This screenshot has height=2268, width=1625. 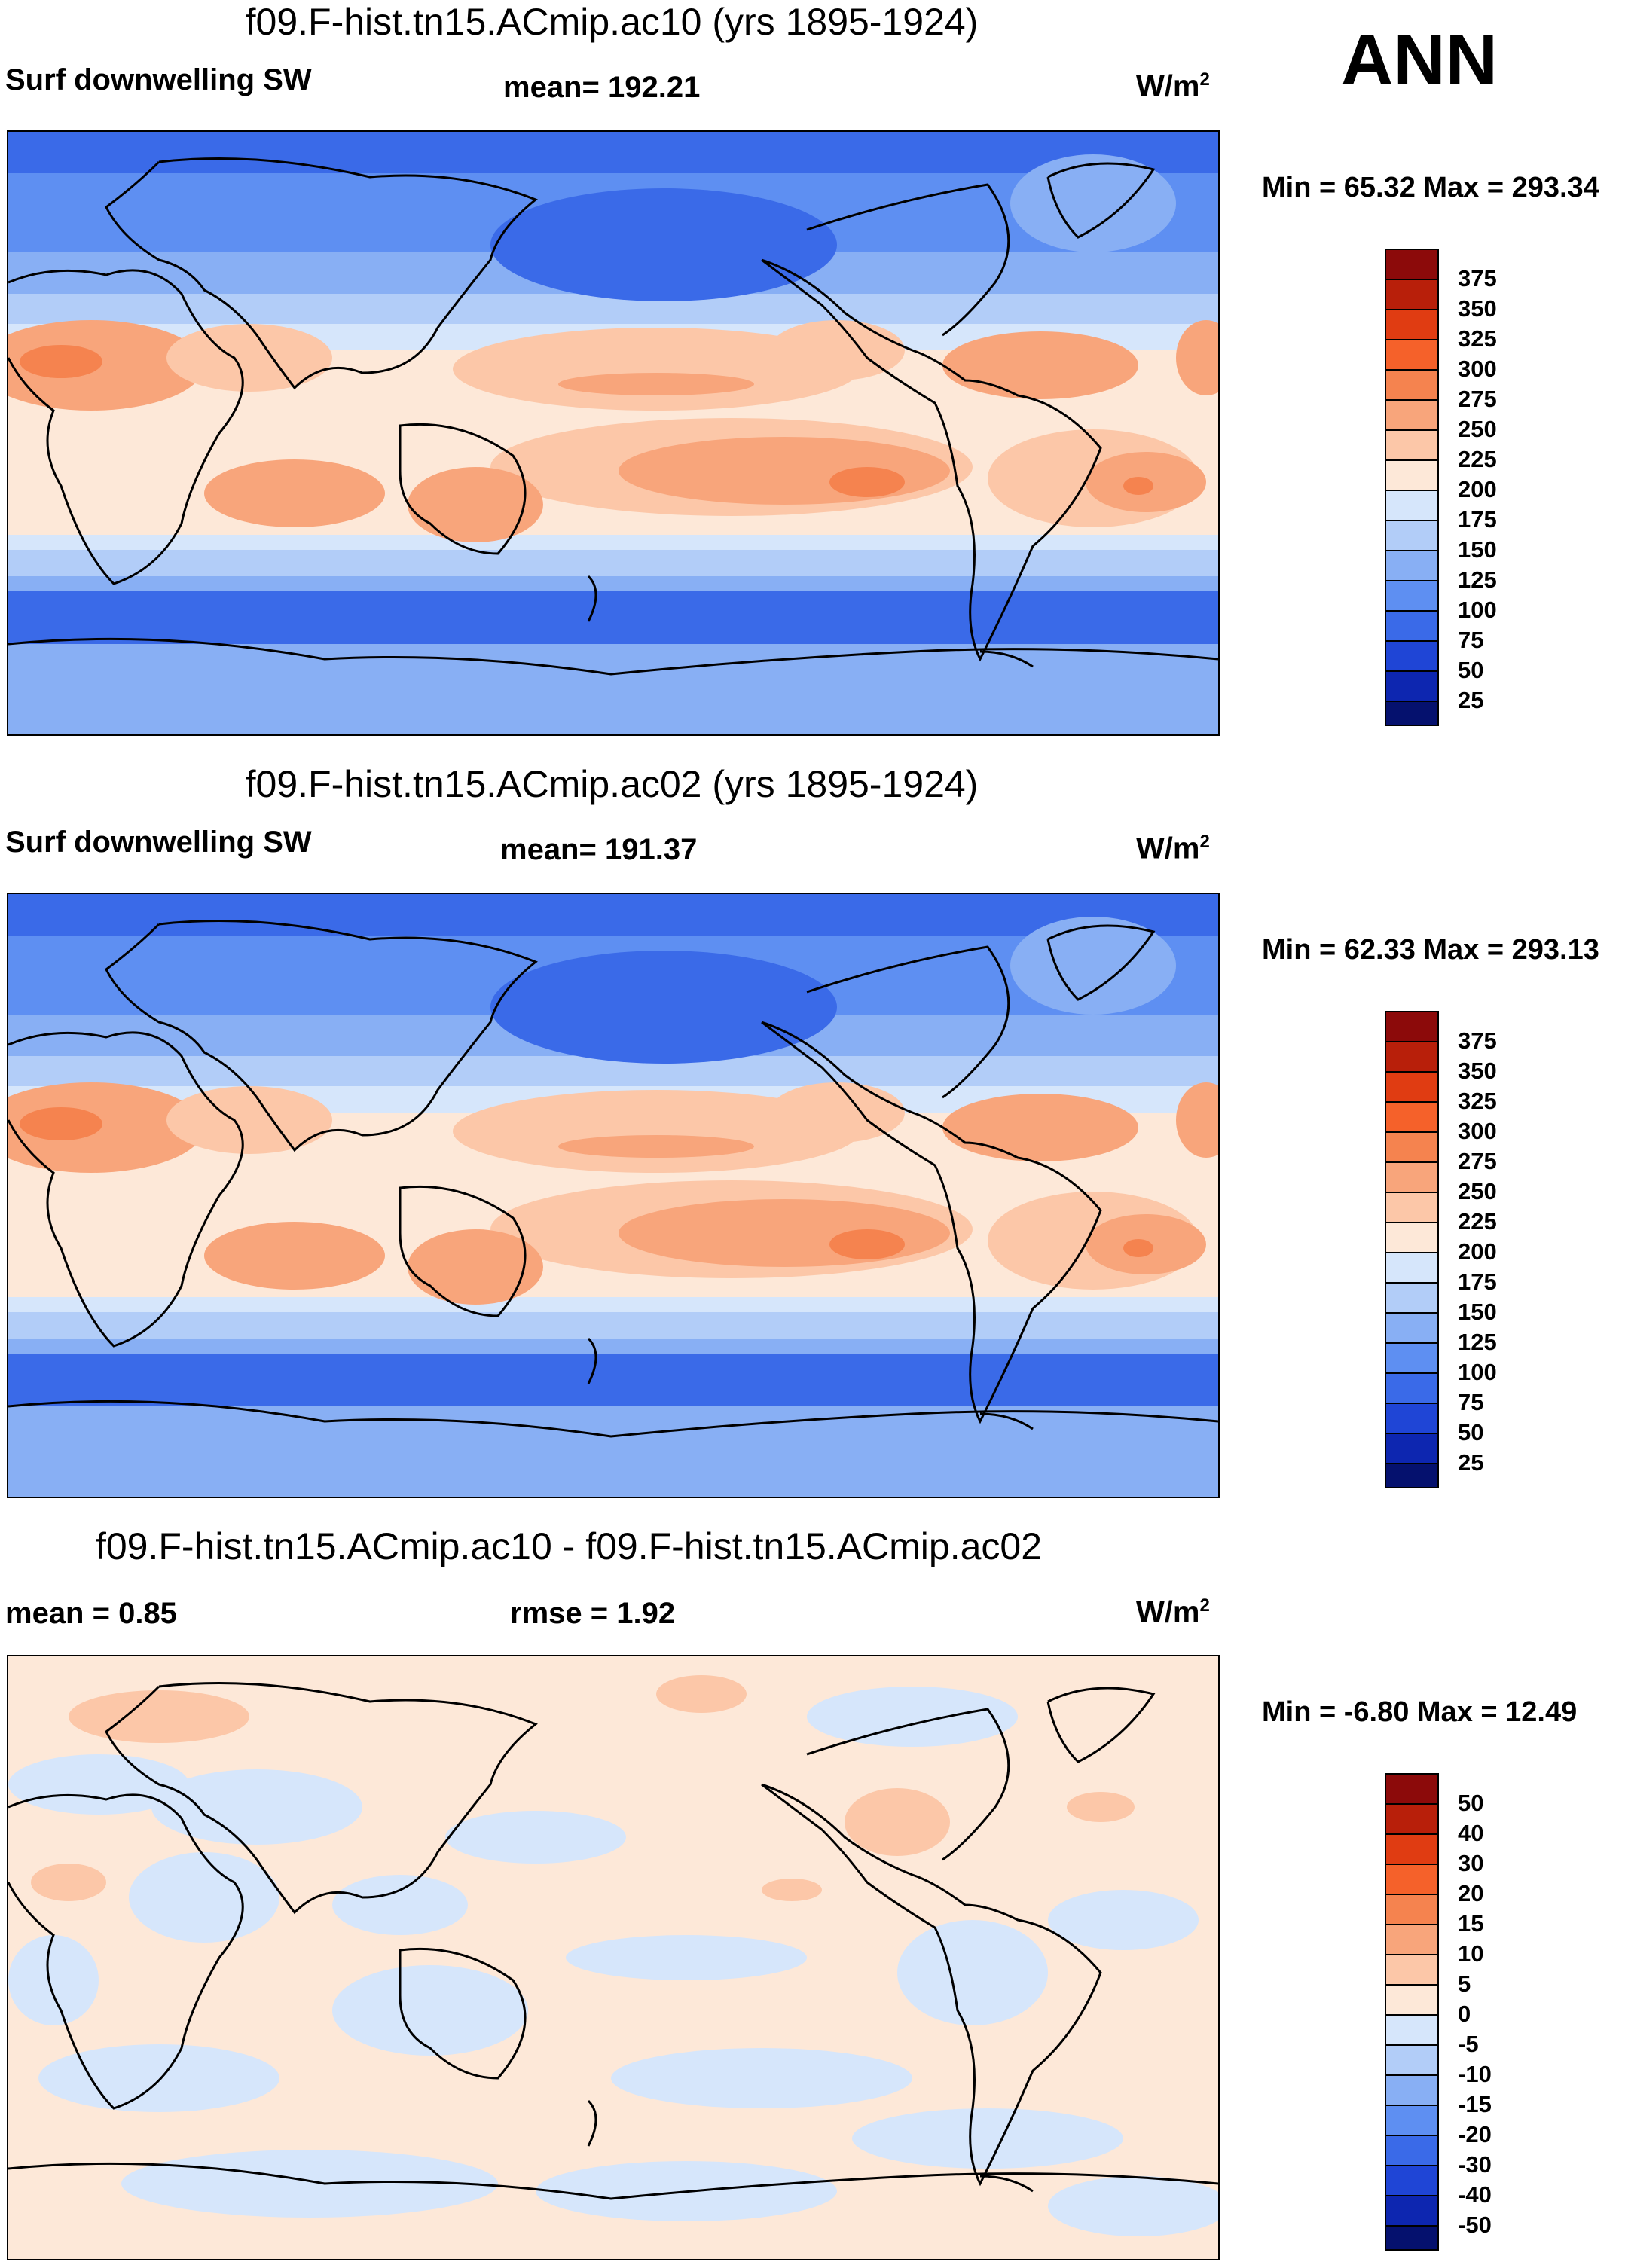 I want to click on panel2-colorbar-label: 275, so click(x=1477, y=1161).